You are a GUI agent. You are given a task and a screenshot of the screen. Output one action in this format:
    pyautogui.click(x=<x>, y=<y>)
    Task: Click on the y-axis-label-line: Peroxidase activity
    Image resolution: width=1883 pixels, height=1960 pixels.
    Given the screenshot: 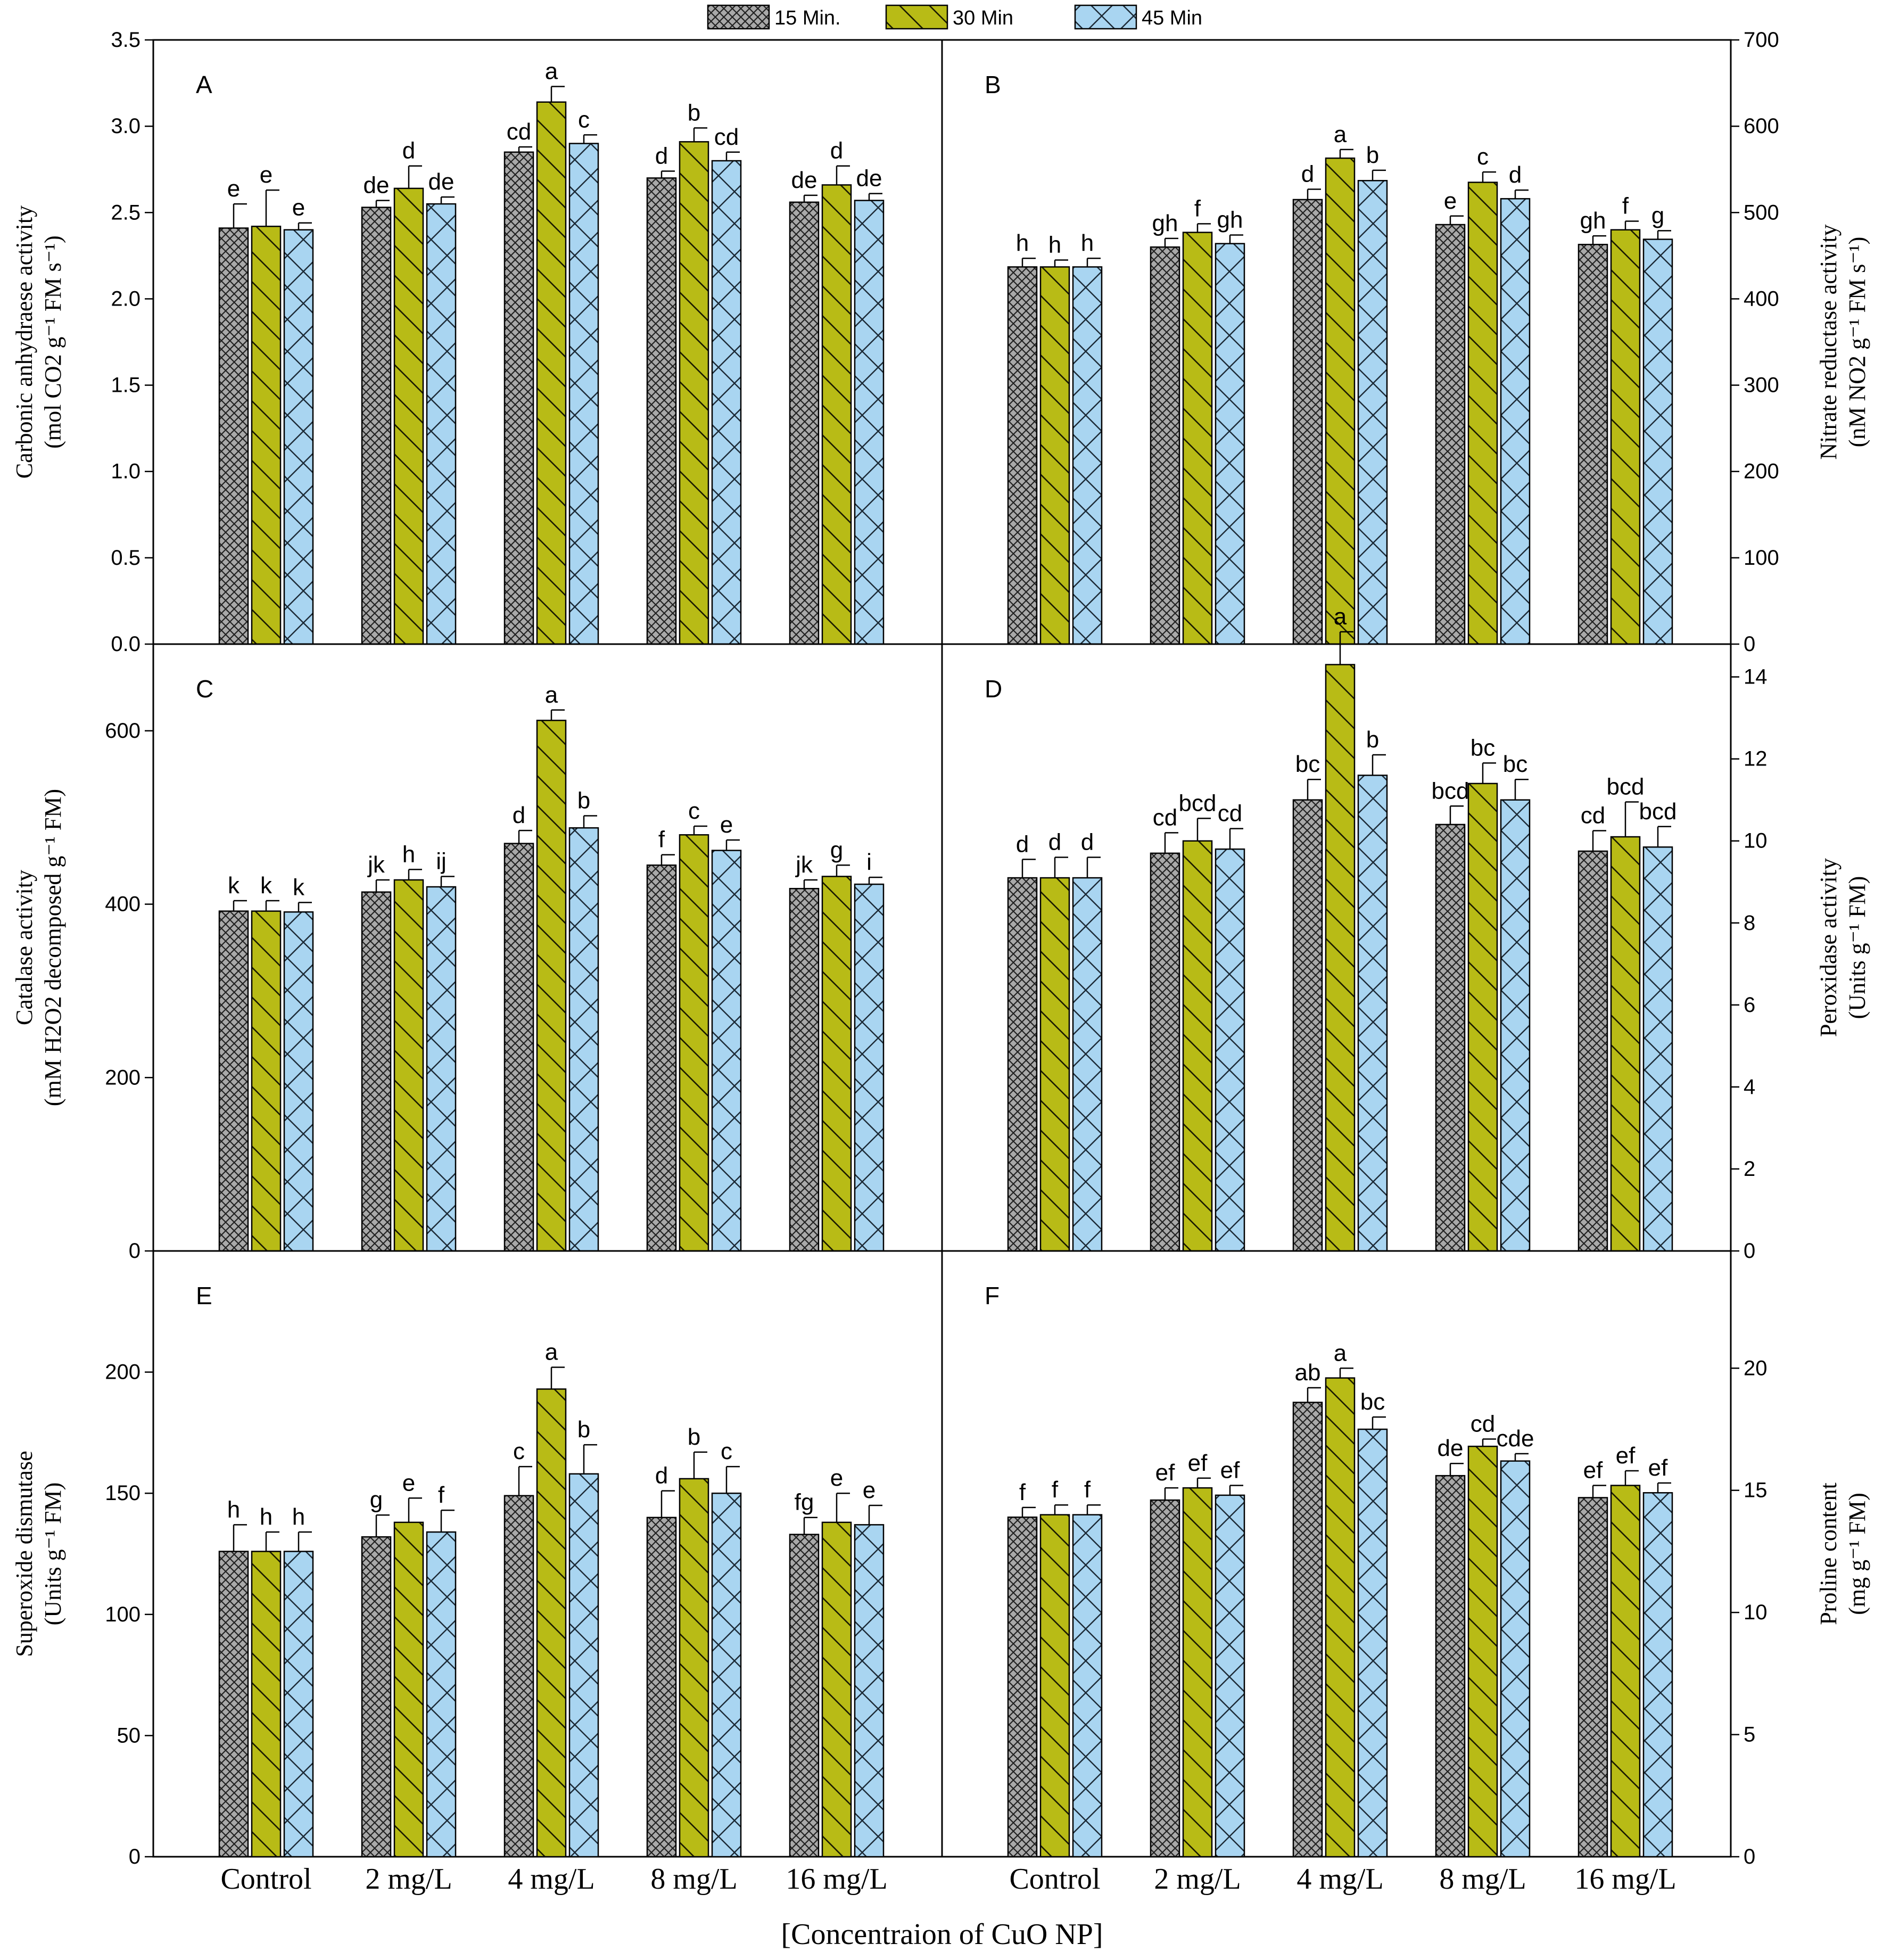 What is the action you would take?
    pyautogui.click(x=1828, y=947)
    